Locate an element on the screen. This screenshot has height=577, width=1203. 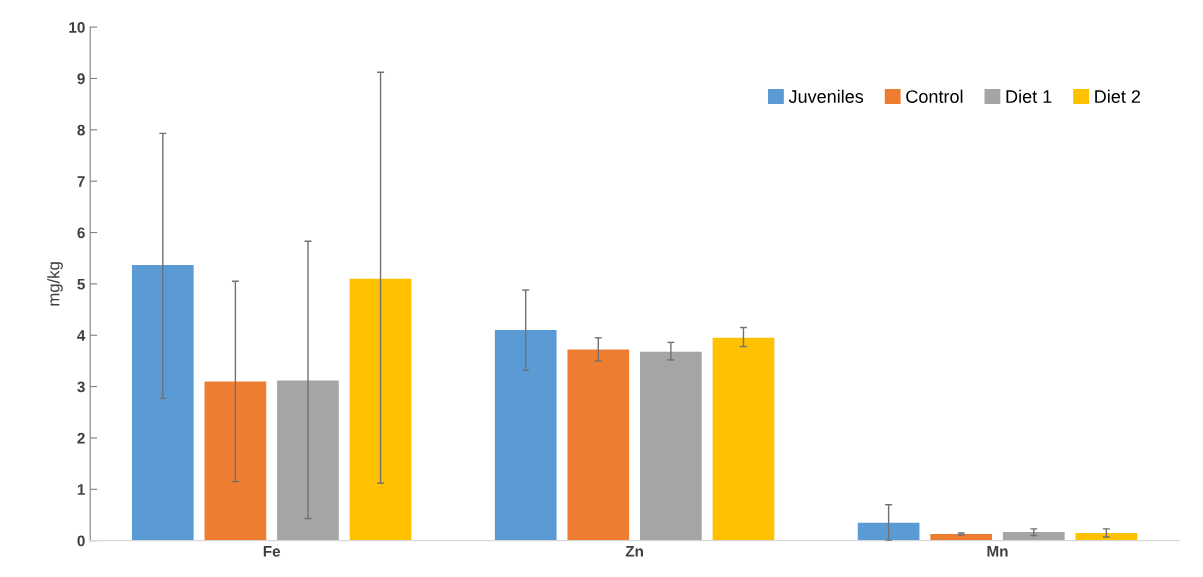
y-axis-title: mg/kg is located at coordinates (55, 284).